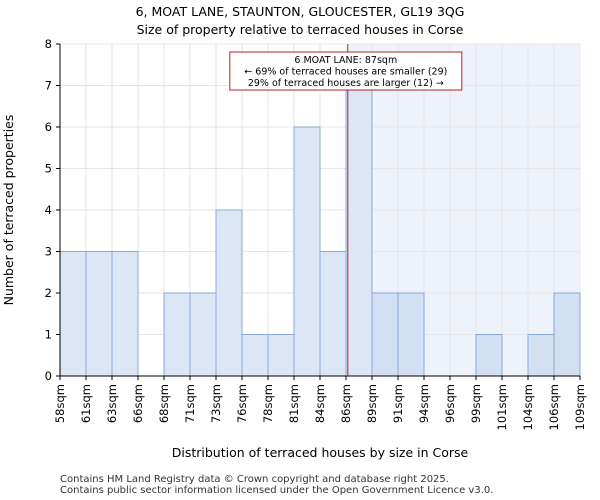  Describe the element at coordinates (450, 403) in the screenshot. I see `x-tick-label-96sqm: 96sqm` at that location.